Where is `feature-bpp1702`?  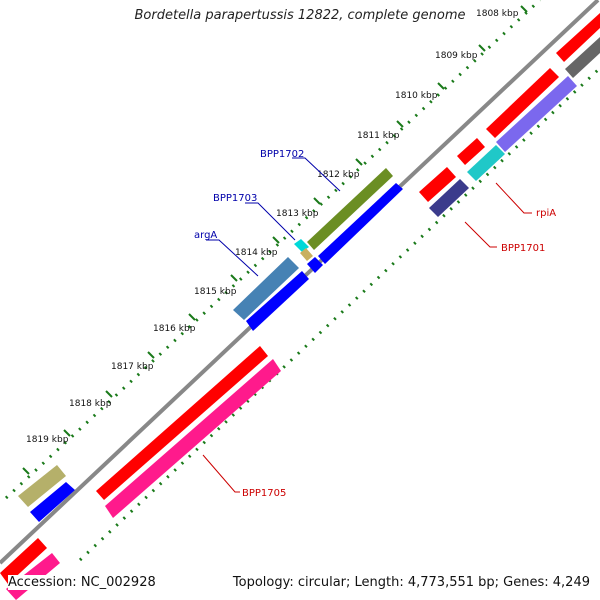 feature-bpp1702 is located at coordinates (350, 209).